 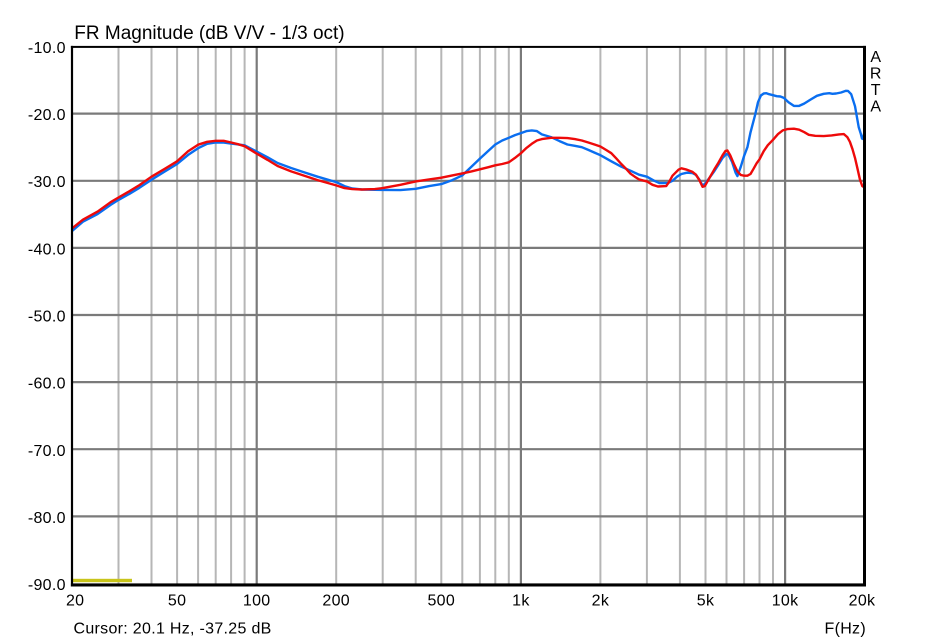 I want to click on svg-text: 20k, so click(x=862, y=600).